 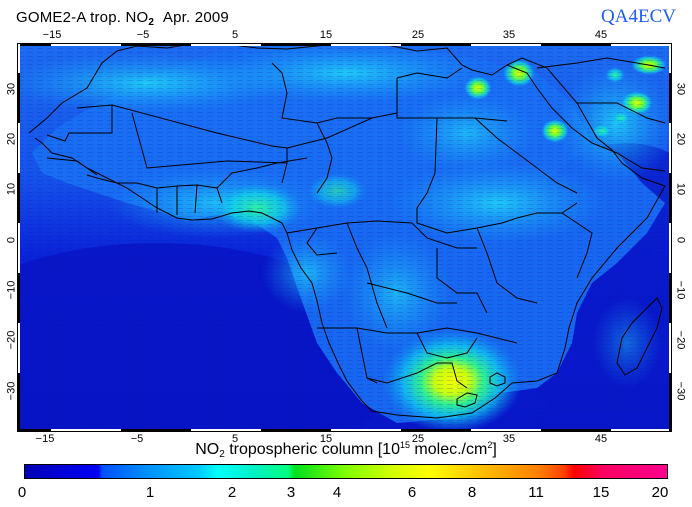 What do you see at coordinates (150, 492) in the screenshot?
I see `colorbar-tick: 1` at bounding box center [150, 492].